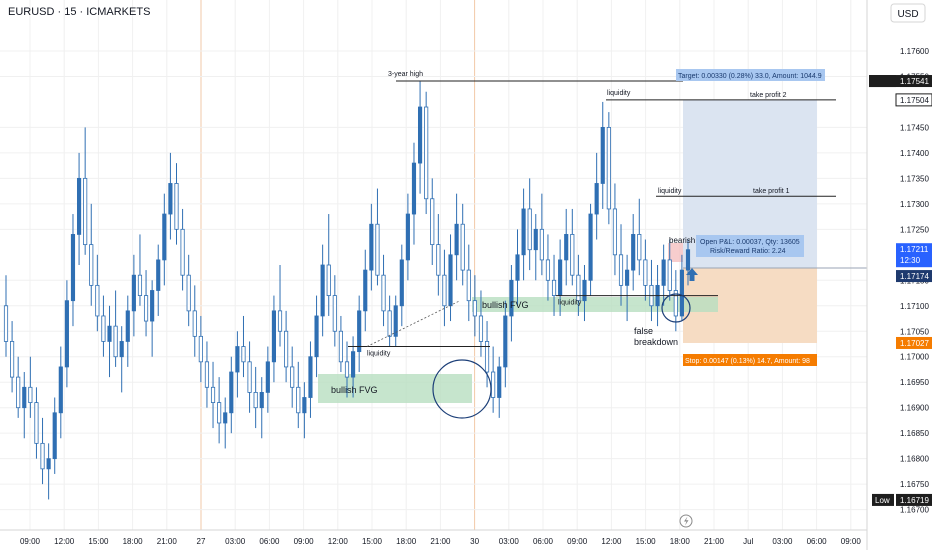 The width and height of the screenshot is (932, 550). What do you see at coordinates (686, 521) in the screenshot?
I see `lightning-bolt-icon` at bounding box center [686, 521].